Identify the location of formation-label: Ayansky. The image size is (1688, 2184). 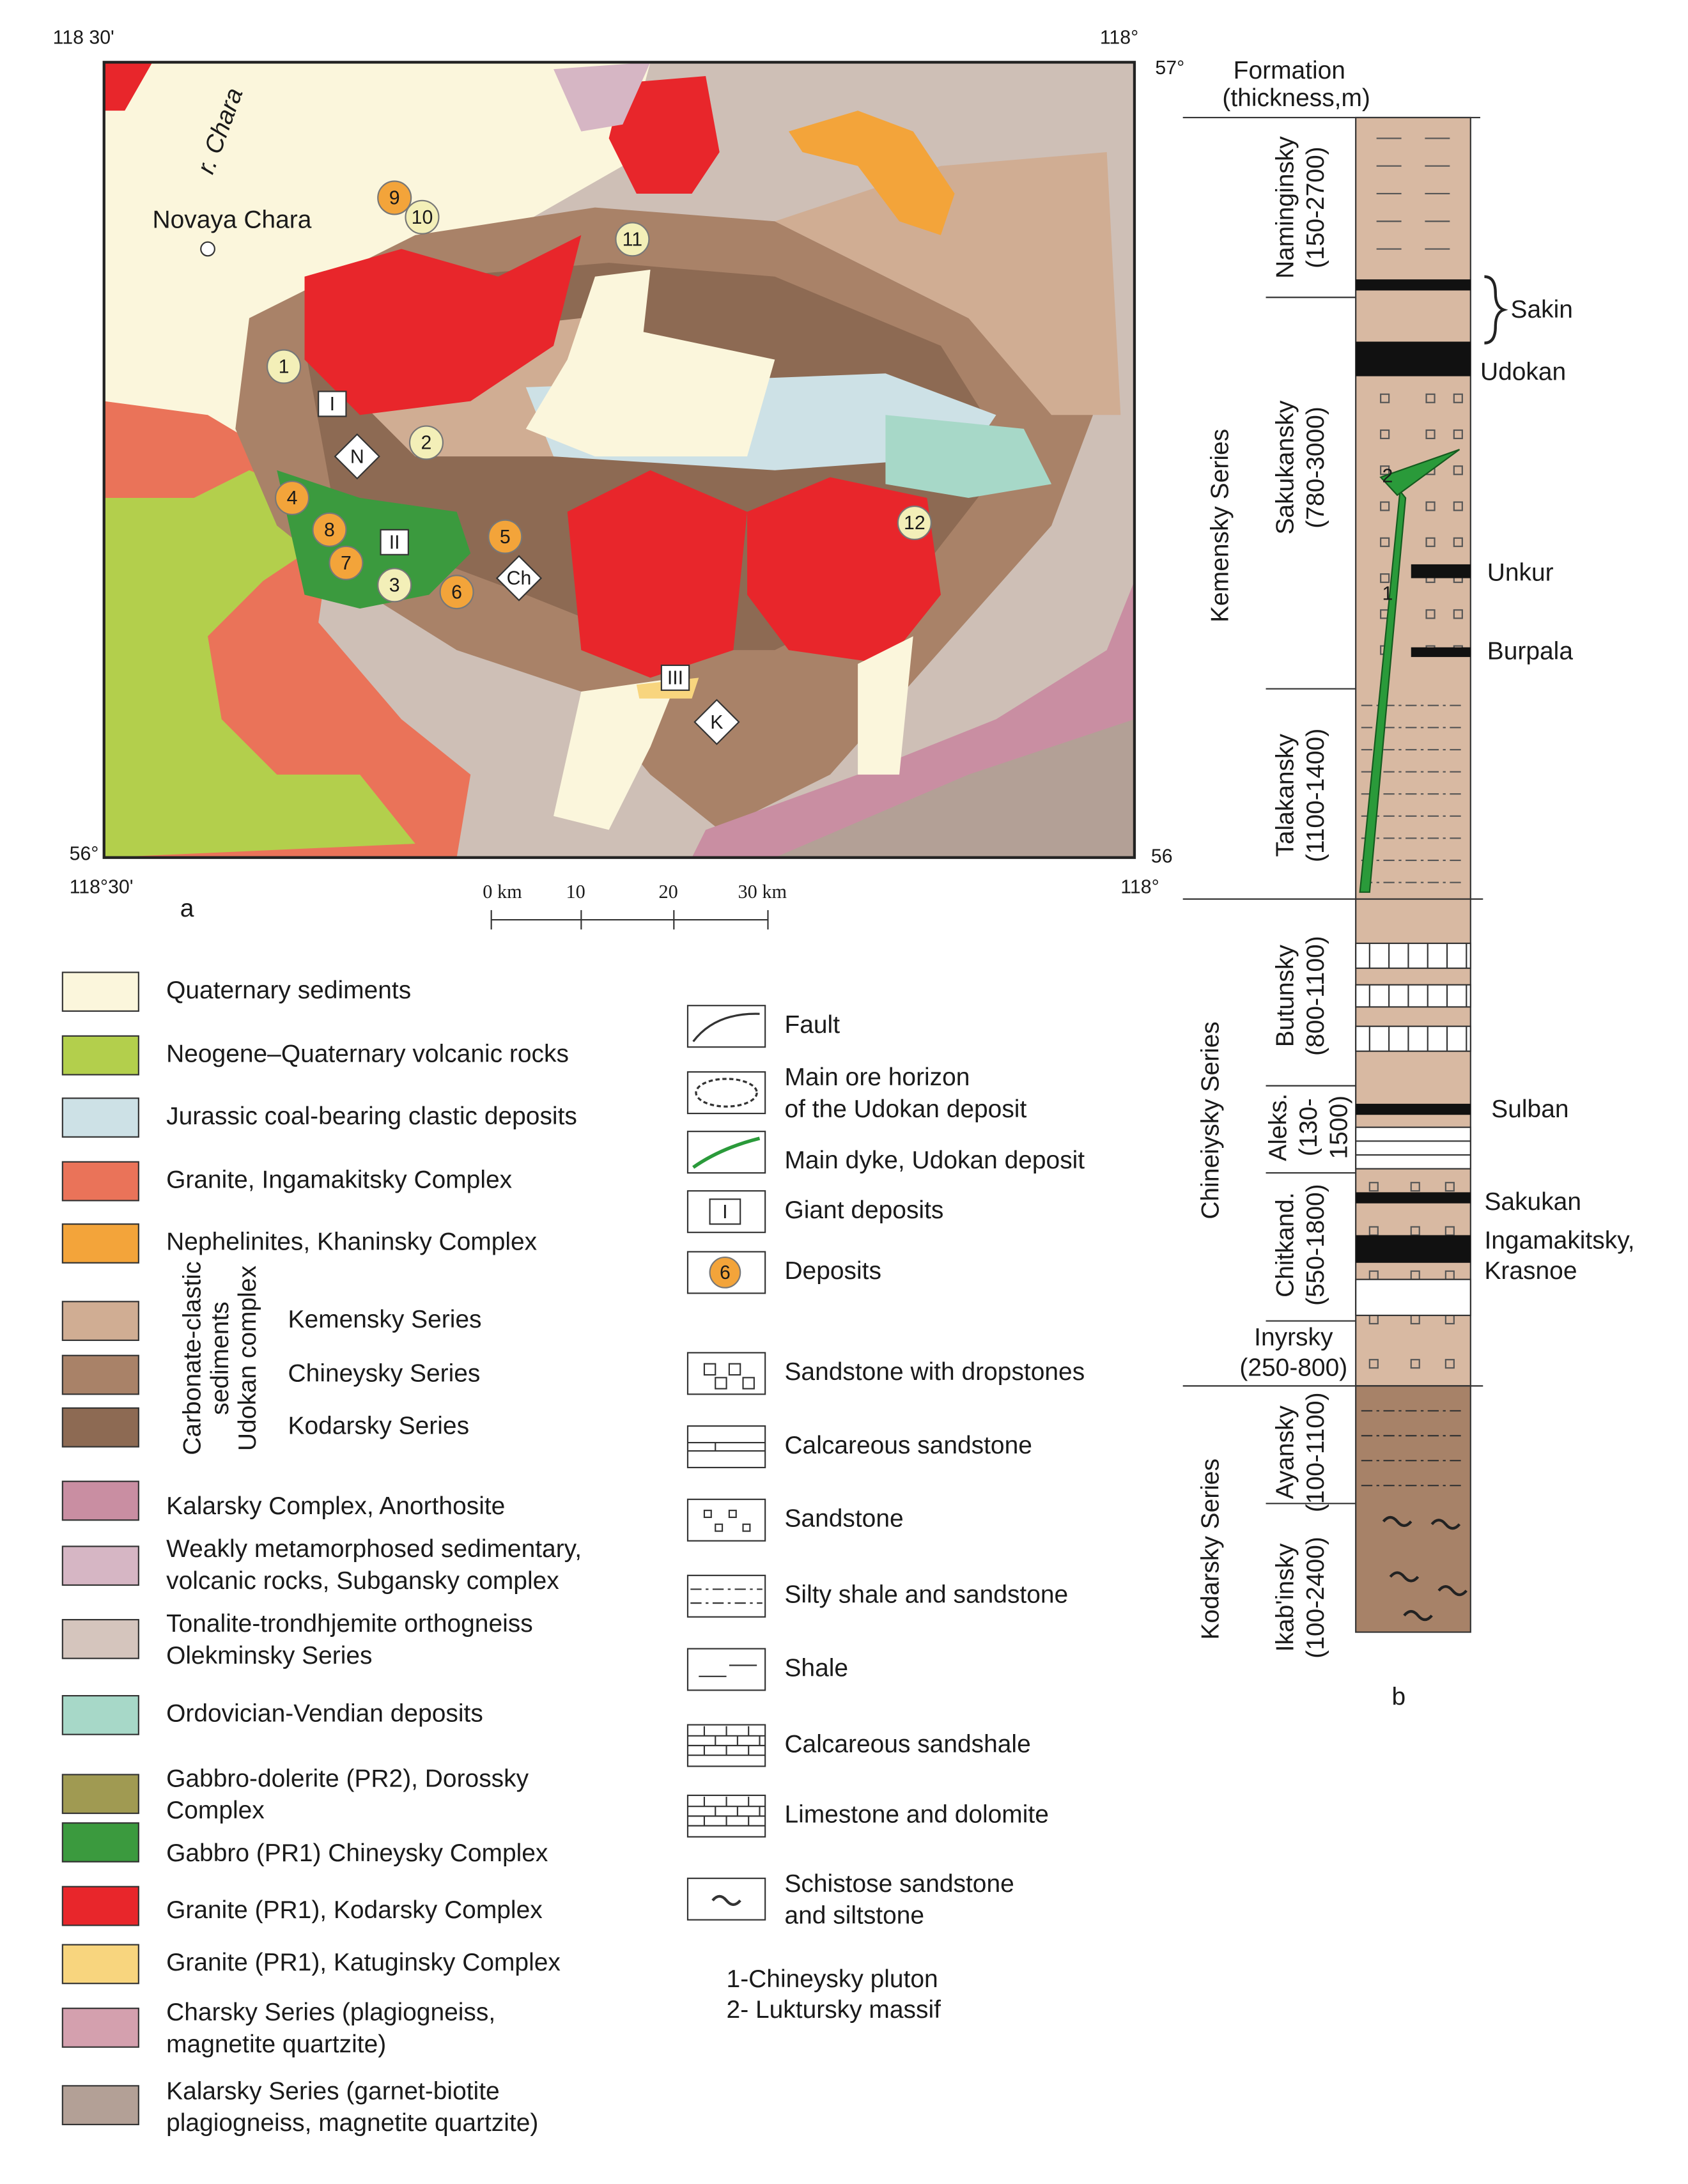
(1285, 1452).